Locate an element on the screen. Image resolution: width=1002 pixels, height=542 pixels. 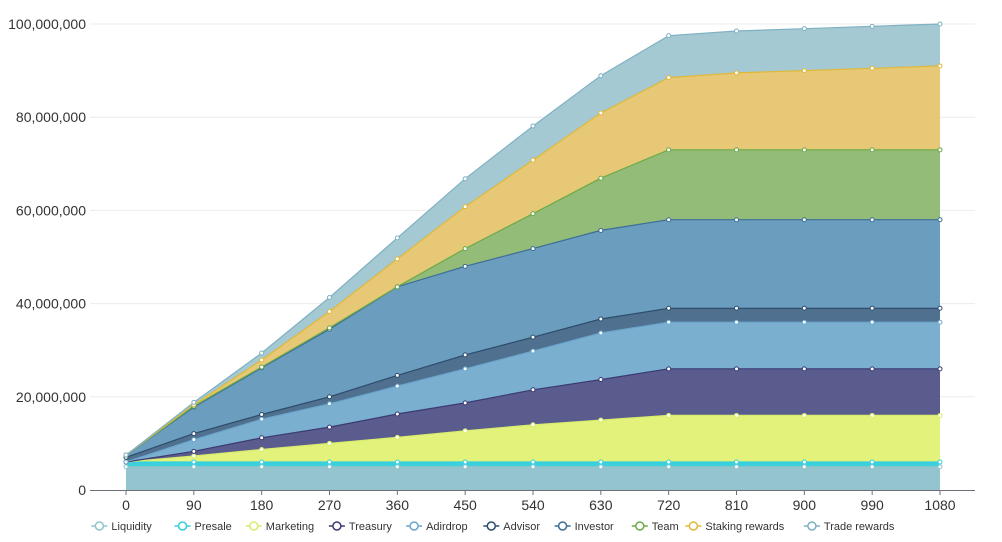
legend-item-team: Team is located at coordinates (655, 527).